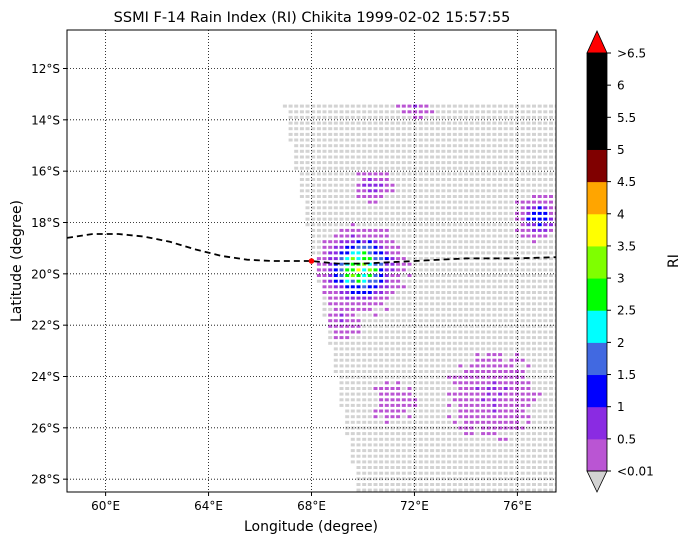  Describe the element at coordinates (45, 326) in the screenshot. I see `y-tick-label: 22°S` at that location.